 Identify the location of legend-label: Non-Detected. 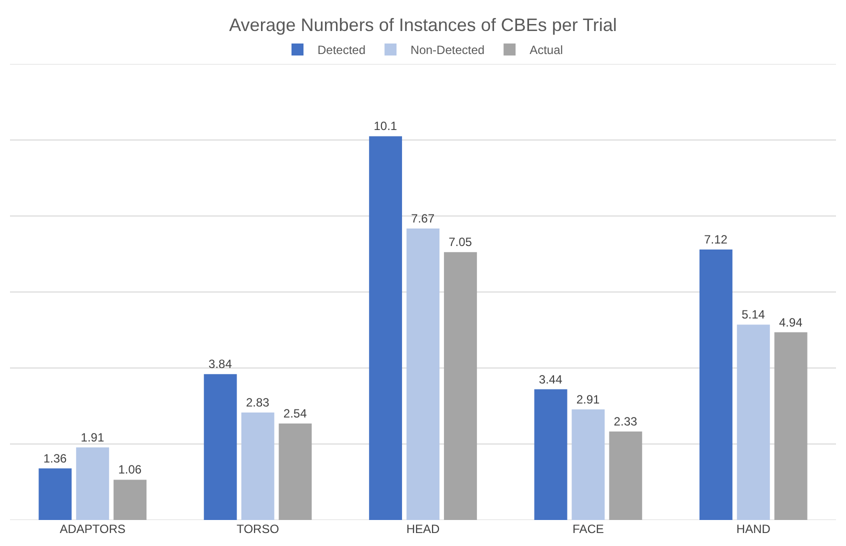
(447, 50).